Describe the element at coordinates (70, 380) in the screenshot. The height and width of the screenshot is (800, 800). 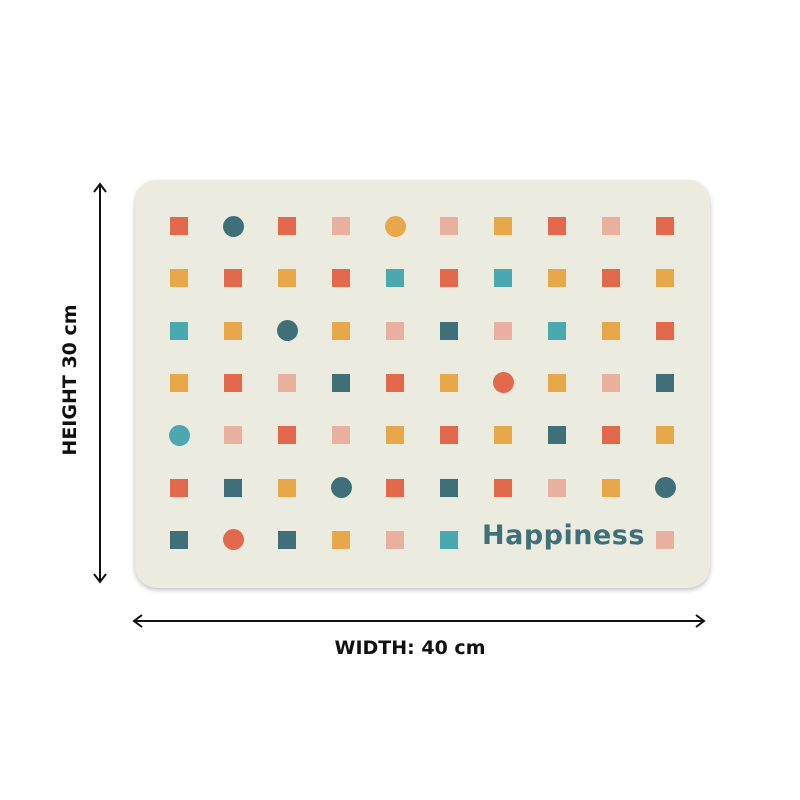
I see `height-label: HEIGHT 30 cm` at that location.